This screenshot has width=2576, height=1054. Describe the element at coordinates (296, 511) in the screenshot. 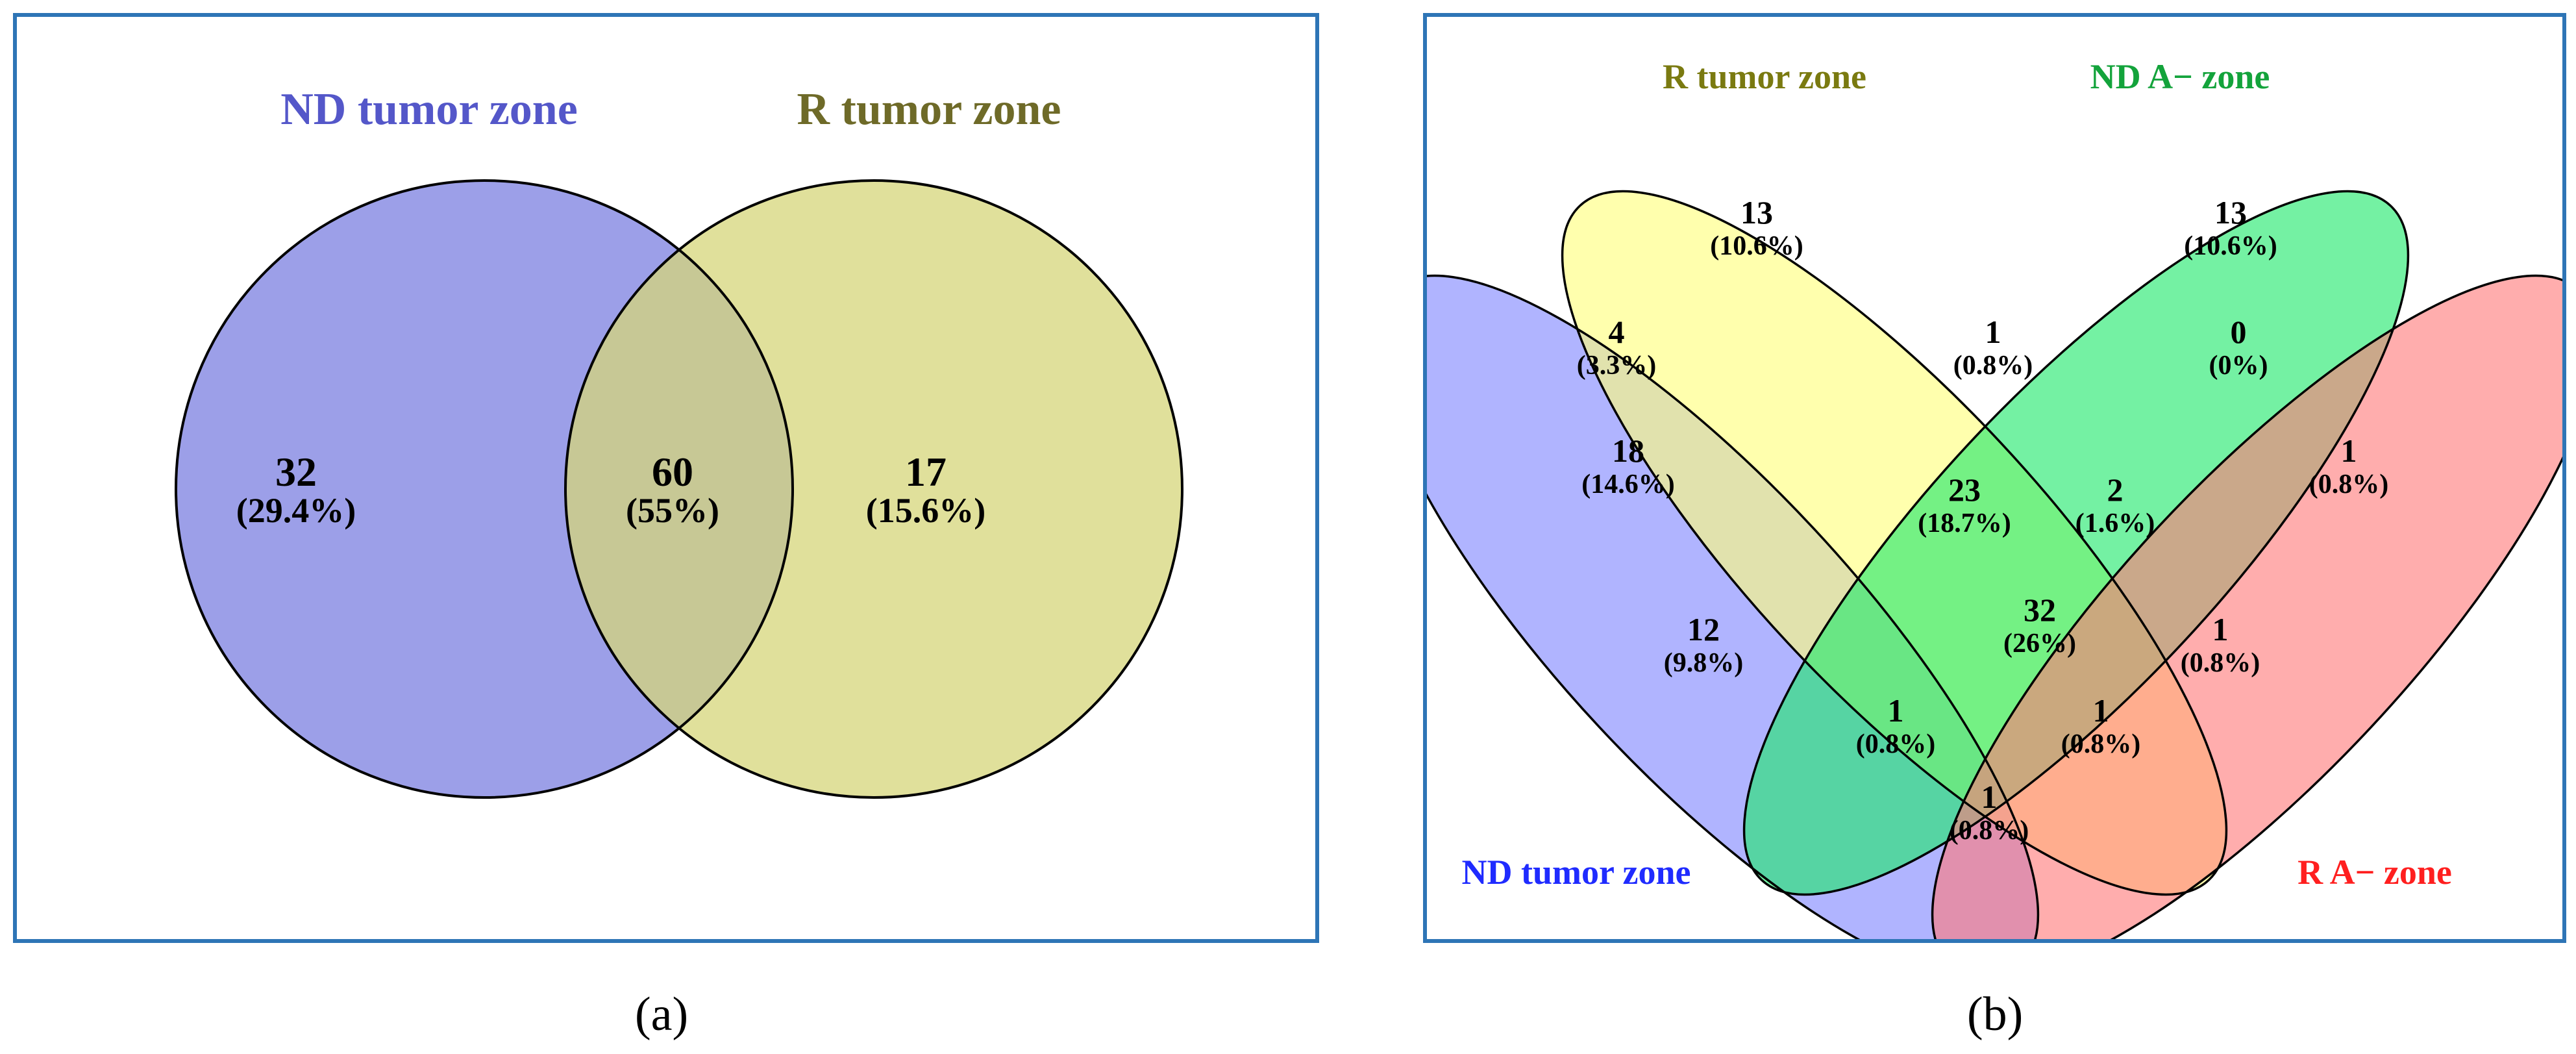

I see `region-a-percent-1: (29.4%)` at that location.